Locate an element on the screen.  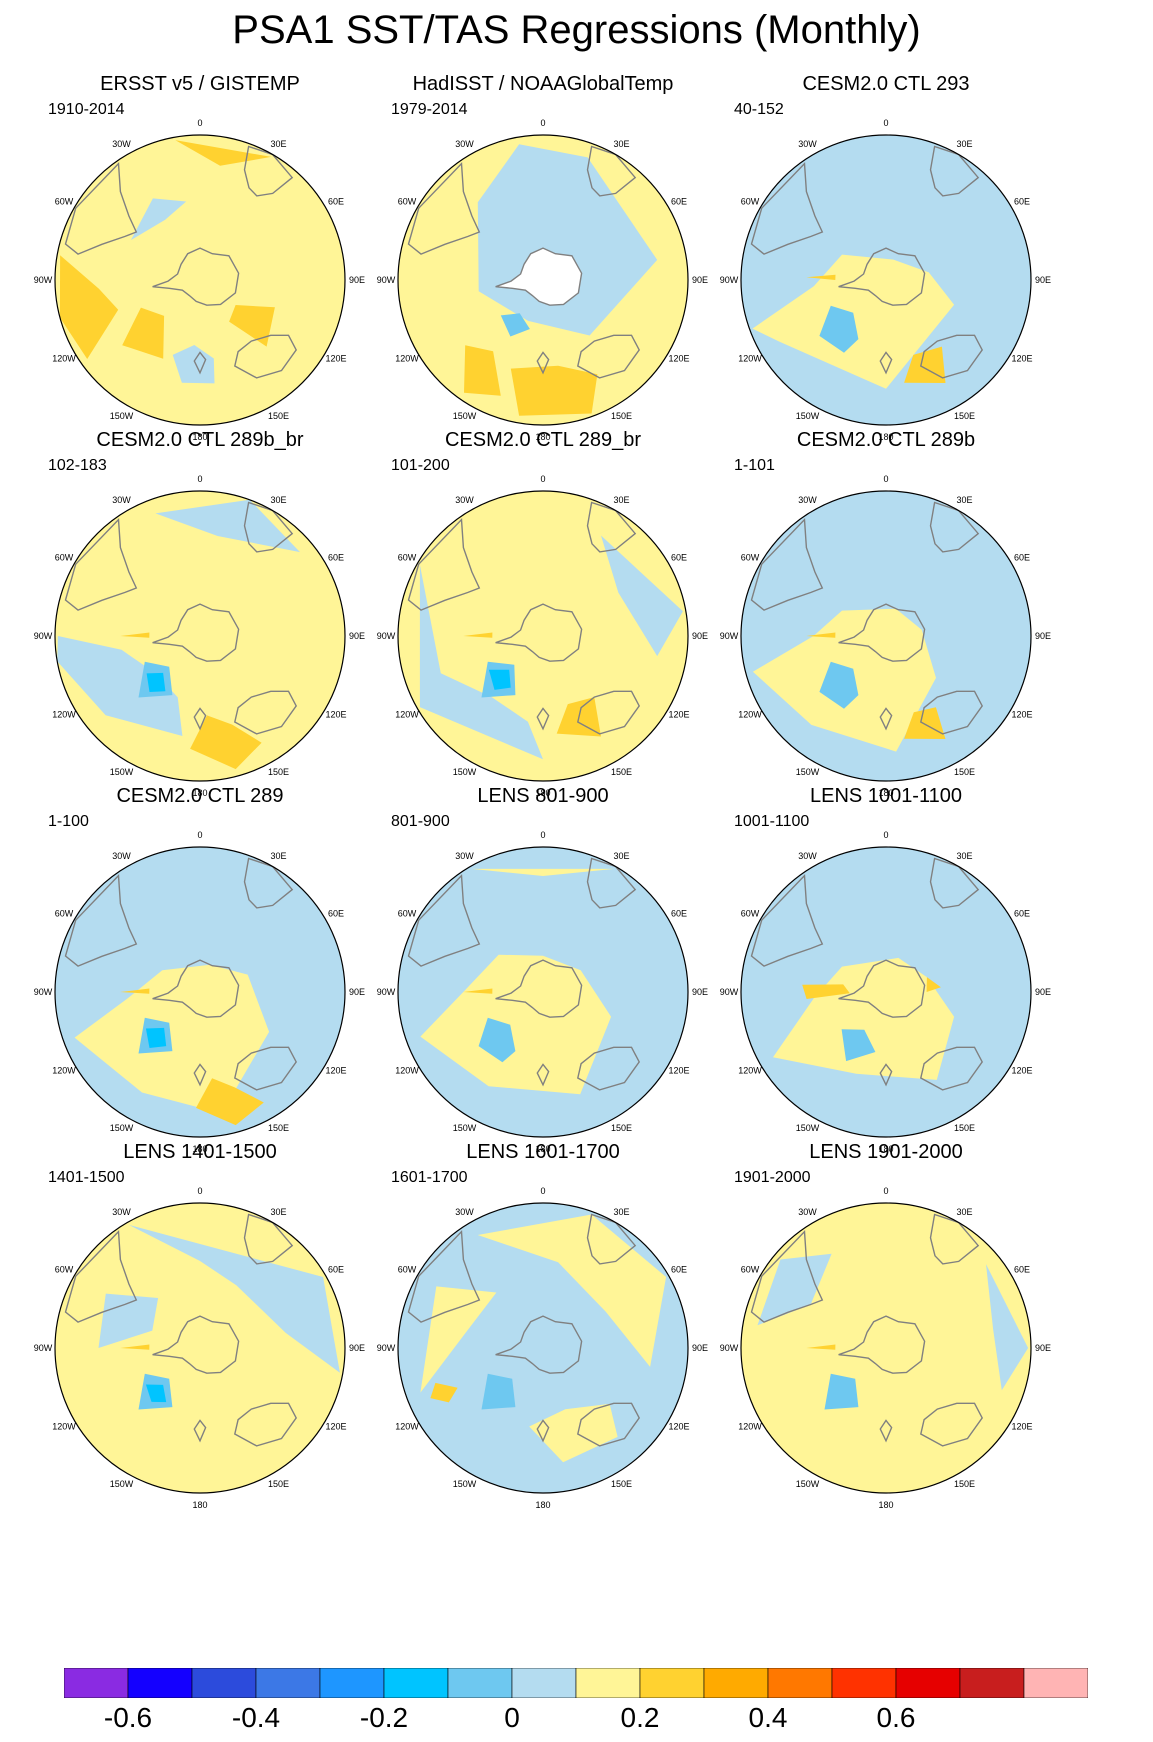
panel-title: CESM2.0 CTL 289 is located at coordinates (200, 796).